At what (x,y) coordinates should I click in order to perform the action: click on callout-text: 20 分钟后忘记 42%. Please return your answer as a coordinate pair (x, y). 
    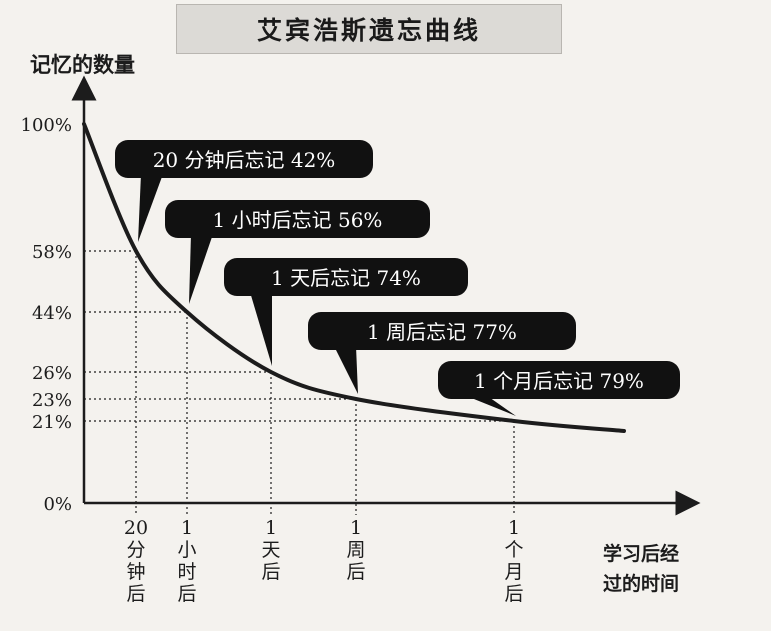
    Looking at the image, I should click on (244, 160).